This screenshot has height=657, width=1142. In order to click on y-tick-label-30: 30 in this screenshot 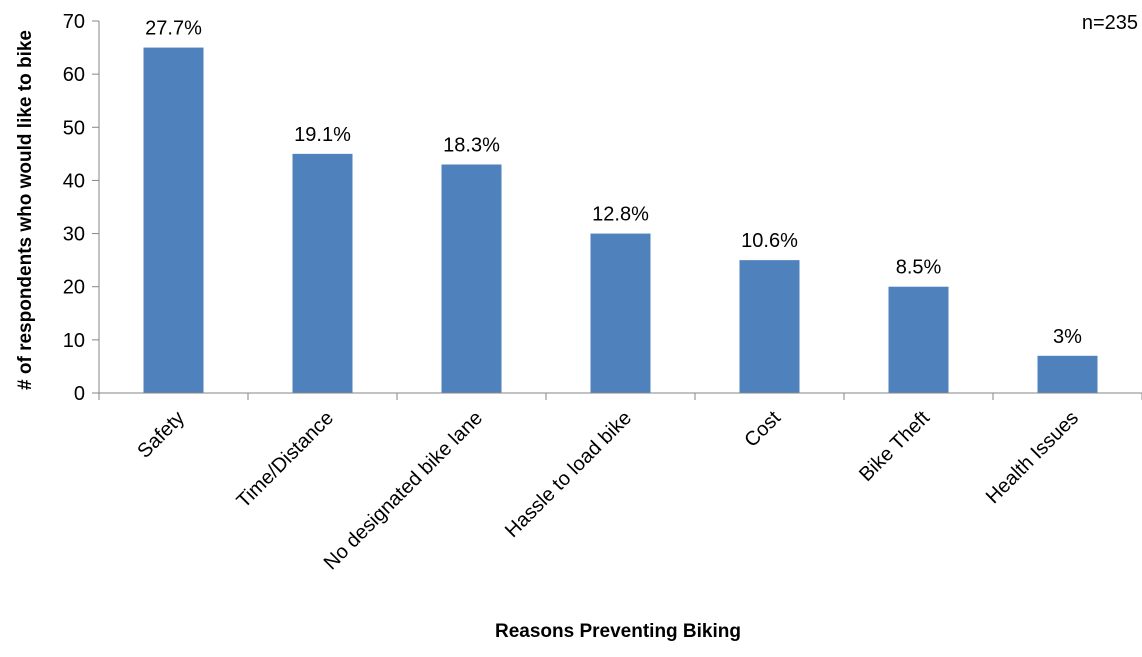, I will do `click(74, 235)`.